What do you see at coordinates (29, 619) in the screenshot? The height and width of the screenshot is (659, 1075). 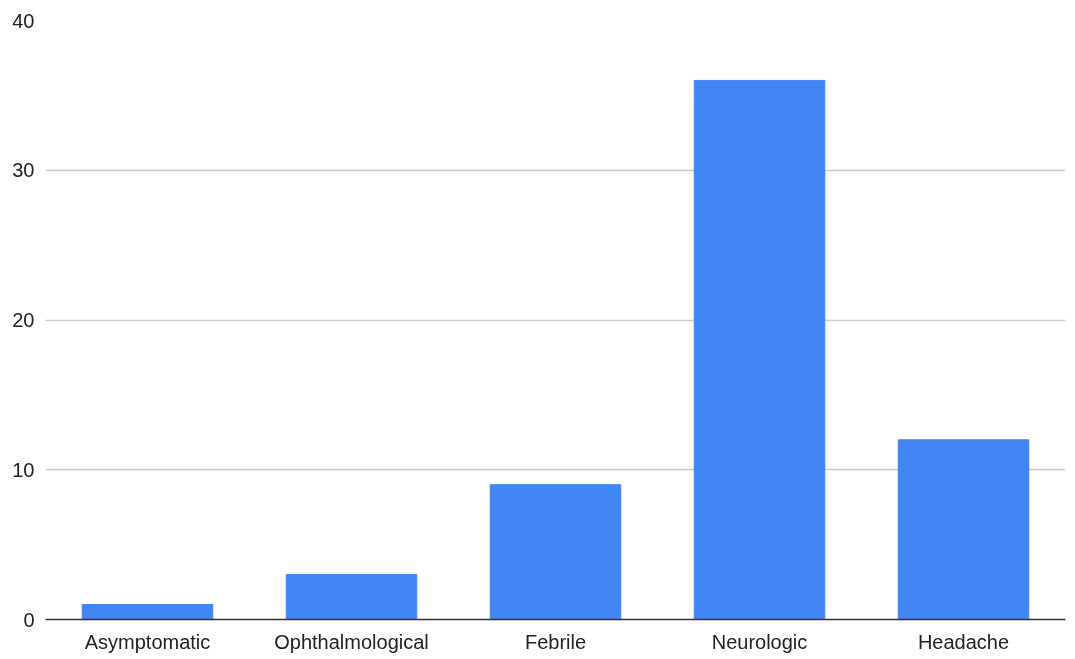 I see `y-tick-label: 0` at bounding box center [29, 619].